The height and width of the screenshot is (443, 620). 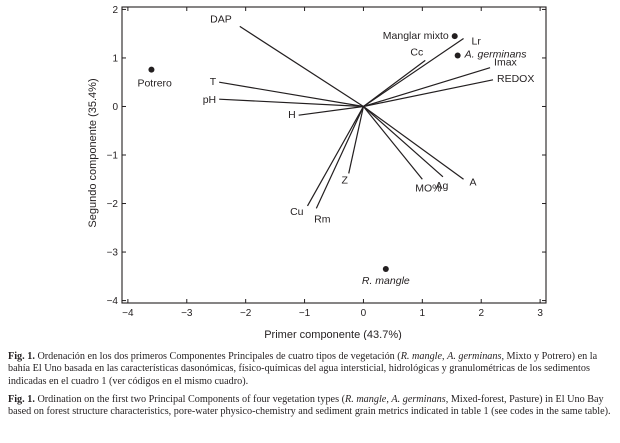 I want to click on x-axis-label: Primer componente (43.7%), so click(x=333, y=334).